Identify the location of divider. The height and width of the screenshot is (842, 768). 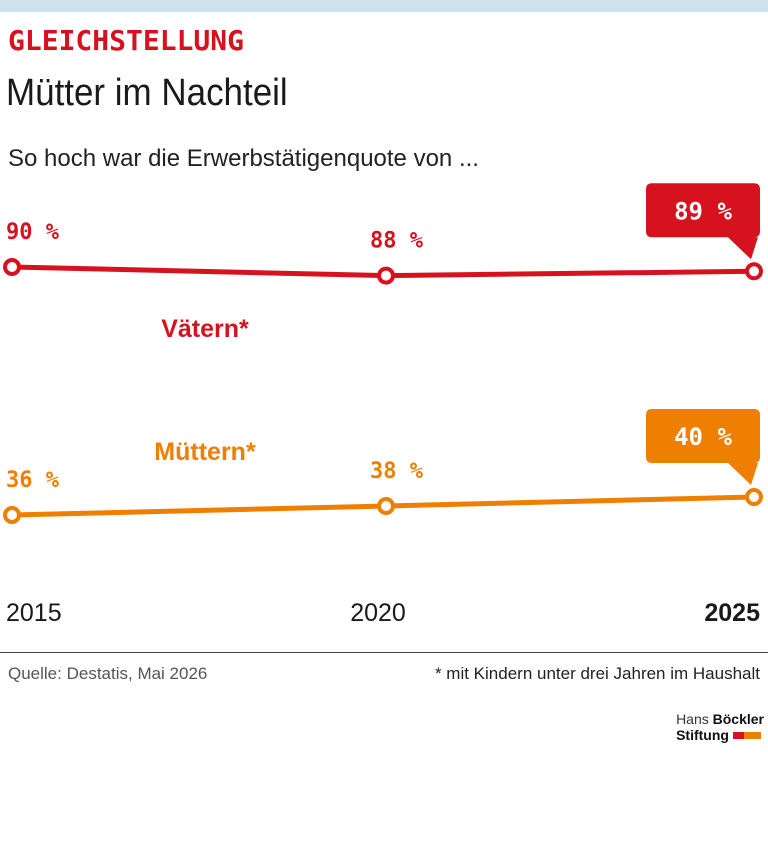
(384, 652).